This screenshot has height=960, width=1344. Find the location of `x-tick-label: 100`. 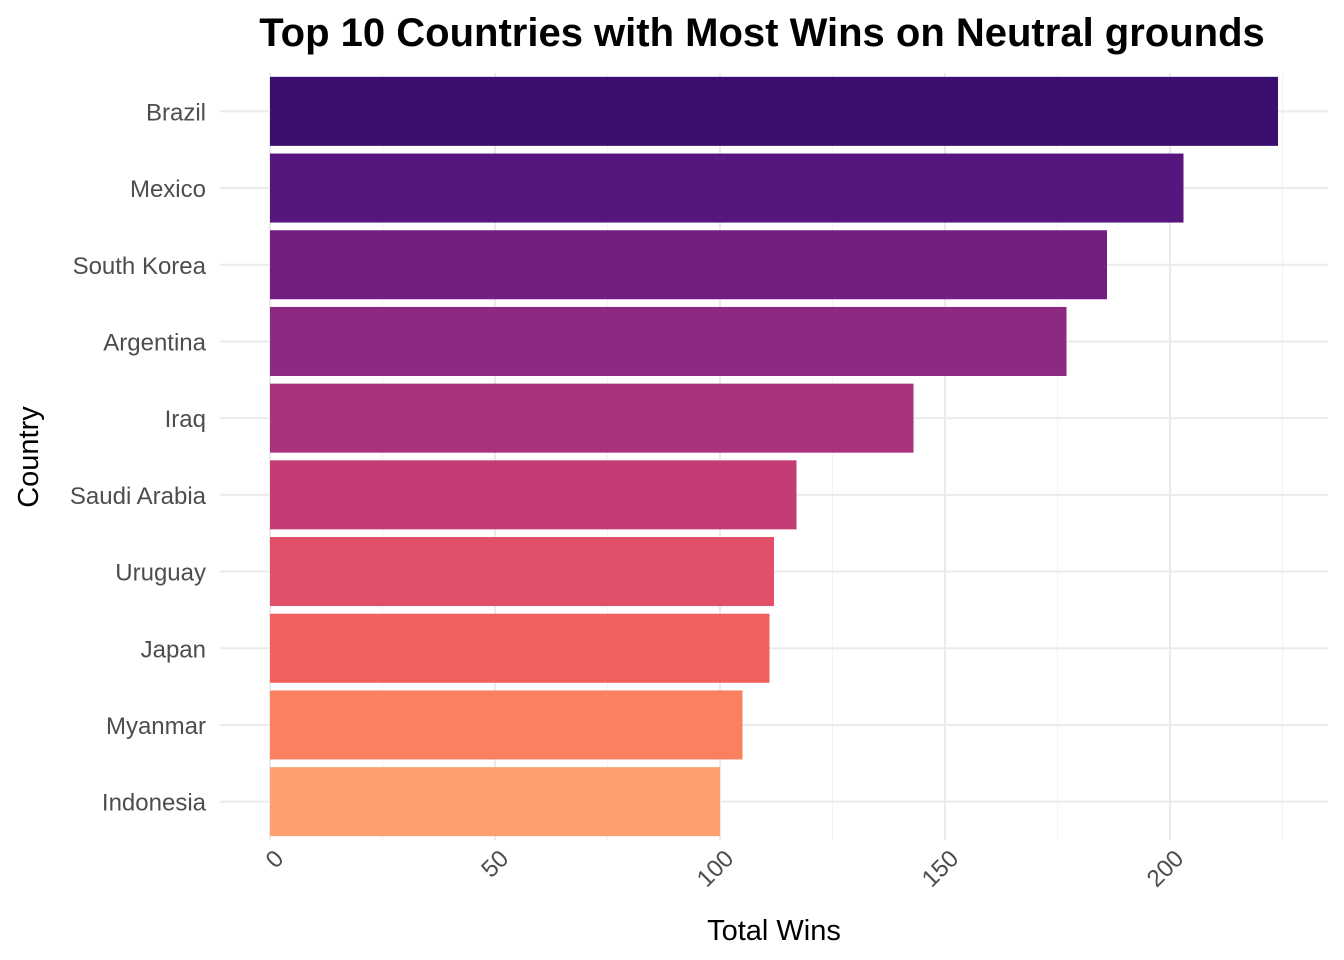

x-tick-label: 100 is located at coordinates (715, 868).